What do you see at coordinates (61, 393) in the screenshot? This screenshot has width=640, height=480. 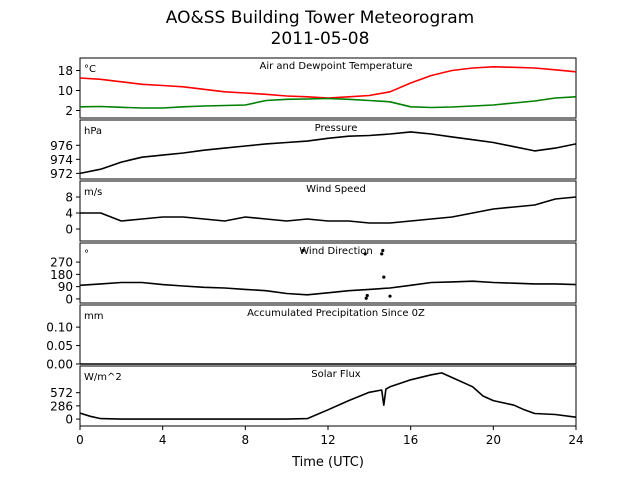 I see `y-tick-label-solar_flux: 572` at bounding box center [61, 393].